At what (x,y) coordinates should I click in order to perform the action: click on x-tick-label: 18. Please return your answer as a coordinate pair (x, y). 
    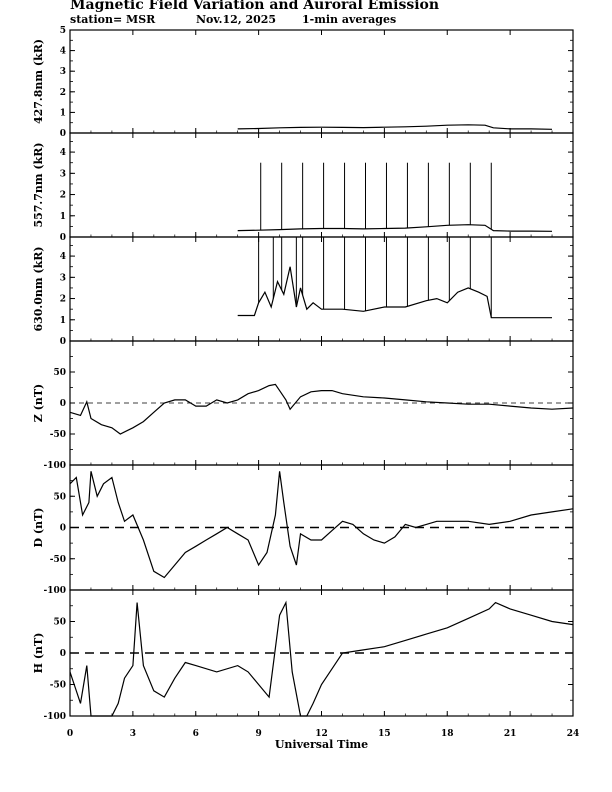
    Looking at the image, I should click on (447, 734).